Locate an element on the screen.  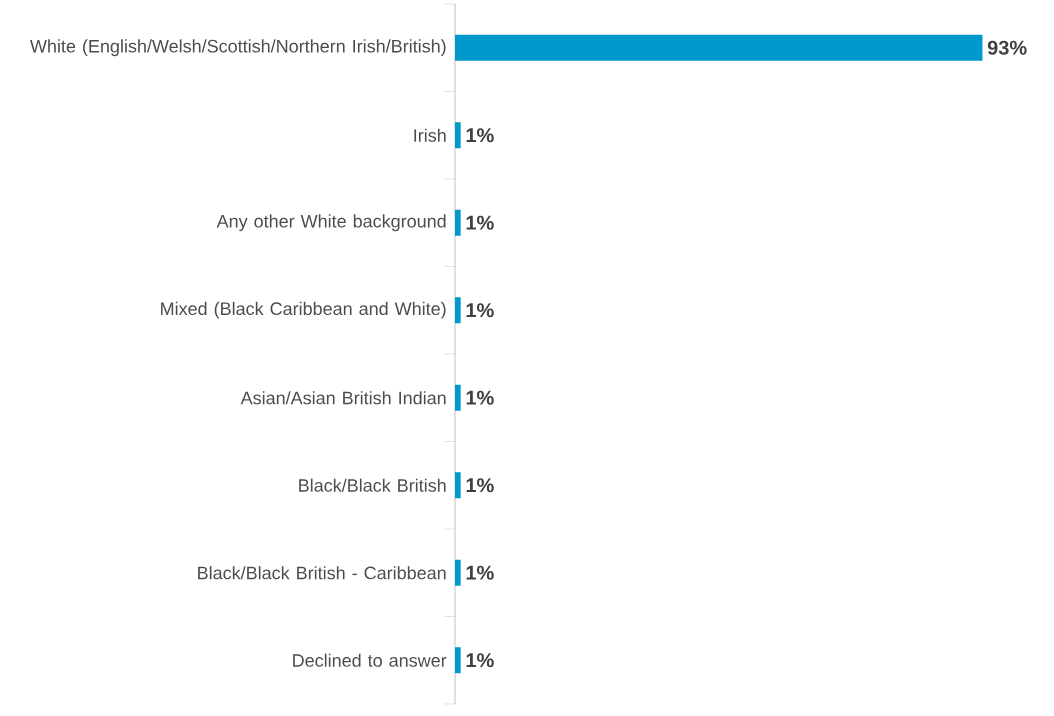
y-tick-label: Any other White background is located at coordinates (331, 223).